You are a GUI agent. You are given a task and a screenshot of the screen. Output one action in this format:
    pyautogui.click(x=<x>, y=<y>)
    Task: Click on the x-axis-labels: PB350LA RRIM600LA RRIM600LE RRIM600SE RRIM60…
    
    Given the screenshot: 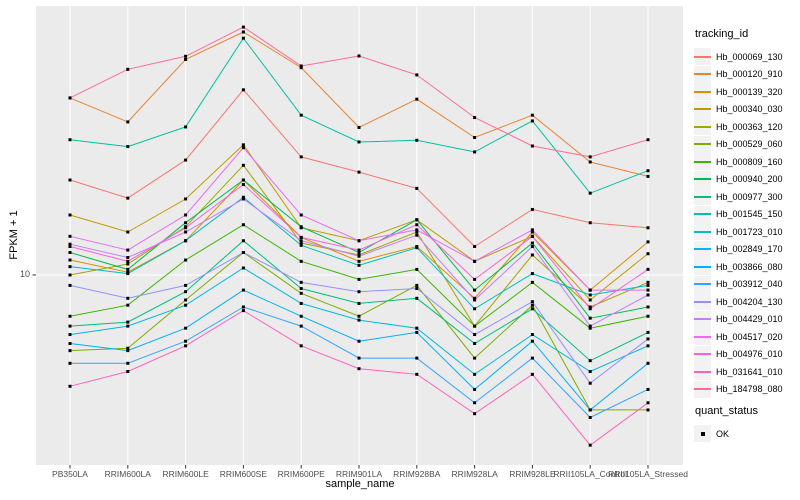 What is the action you would take?
    pyautogui.click(x=400, y=475)
    